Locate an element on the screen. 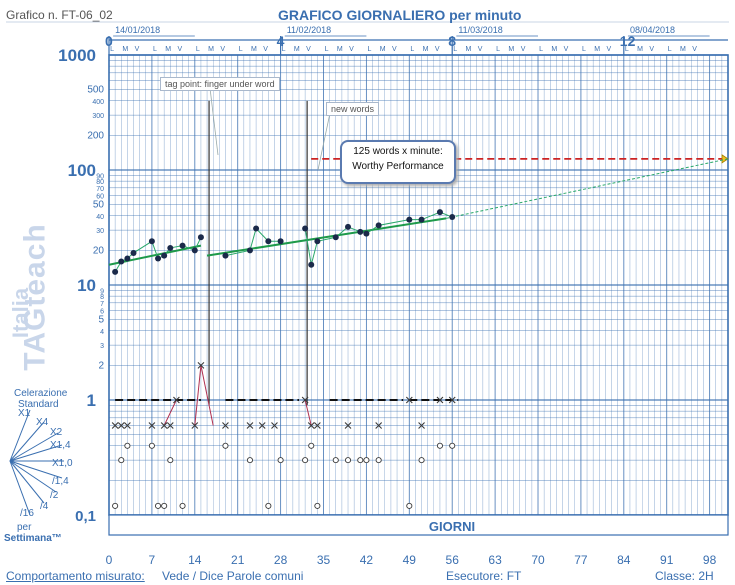  aim-marker is located at coordinates (725, 159).